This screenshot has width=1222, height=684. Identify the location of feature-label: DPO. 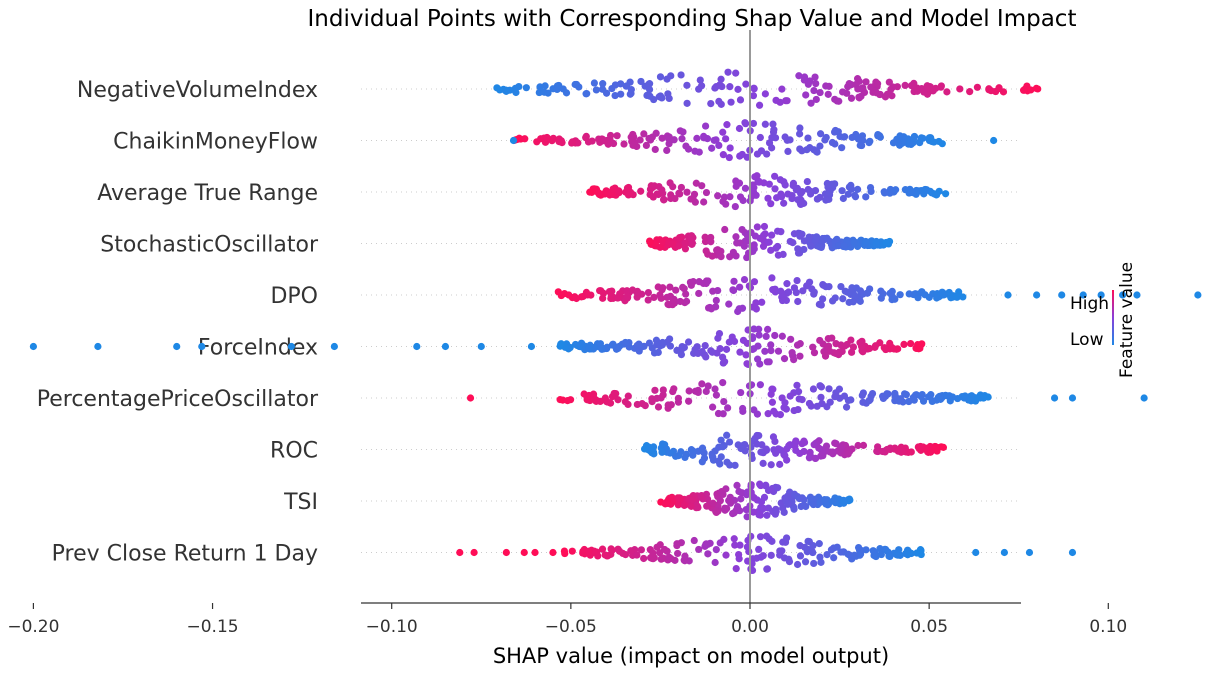
(294, 296).